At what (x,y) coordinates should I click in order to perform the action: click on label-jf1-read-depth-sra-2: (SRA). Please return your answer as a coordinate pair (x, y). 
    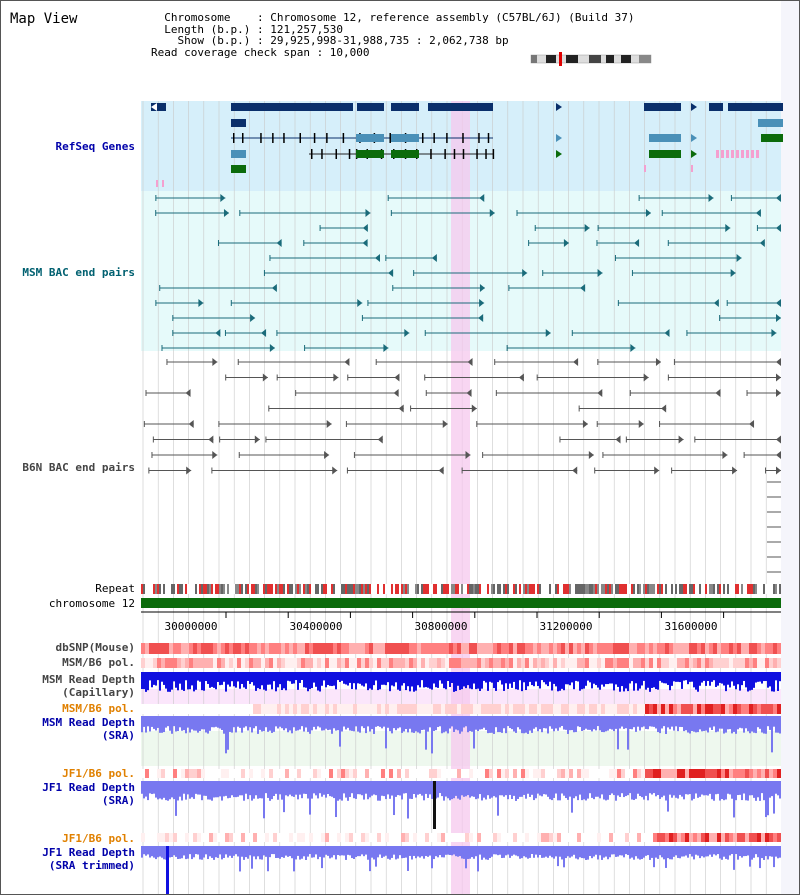
    Looking at the image, I should click on (118, 800).